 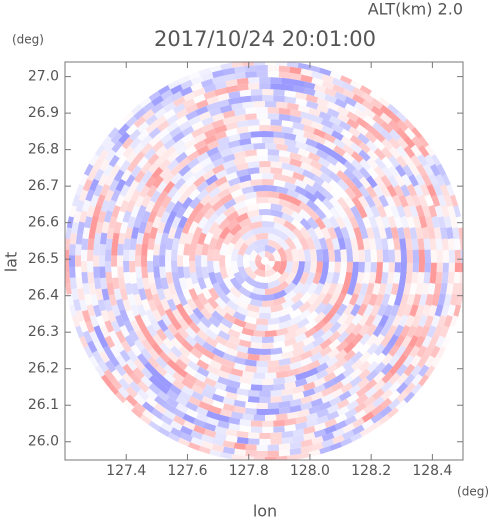 I want to click on x-axis-label: lon, so click(x=265, y=511).